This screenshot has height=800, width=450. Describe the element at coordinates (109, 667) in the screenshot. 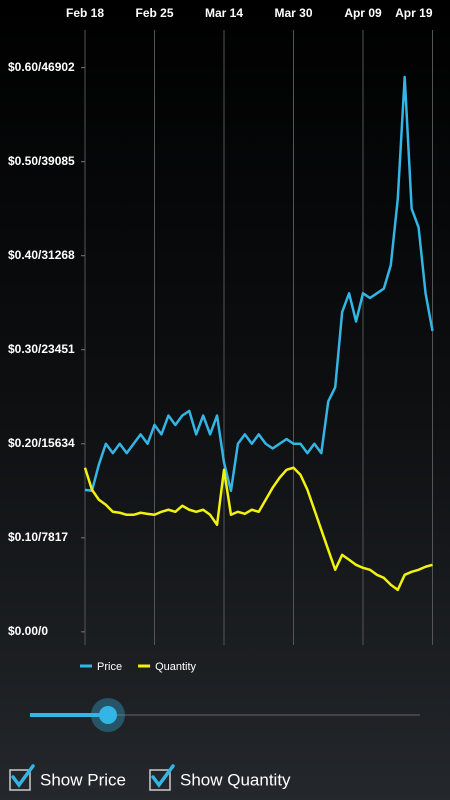

I see `legend-label: Price` at that location.